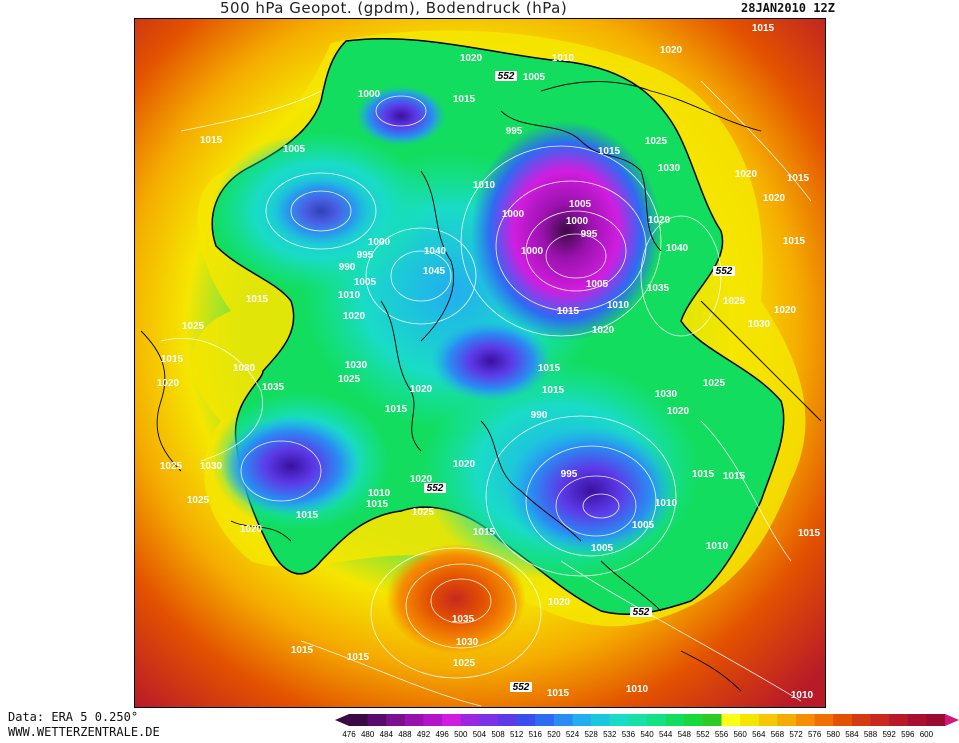  Describe the element at coordinates (387, 734) in the screenshot. I see `colorbar-tick-label: 484` at that location.